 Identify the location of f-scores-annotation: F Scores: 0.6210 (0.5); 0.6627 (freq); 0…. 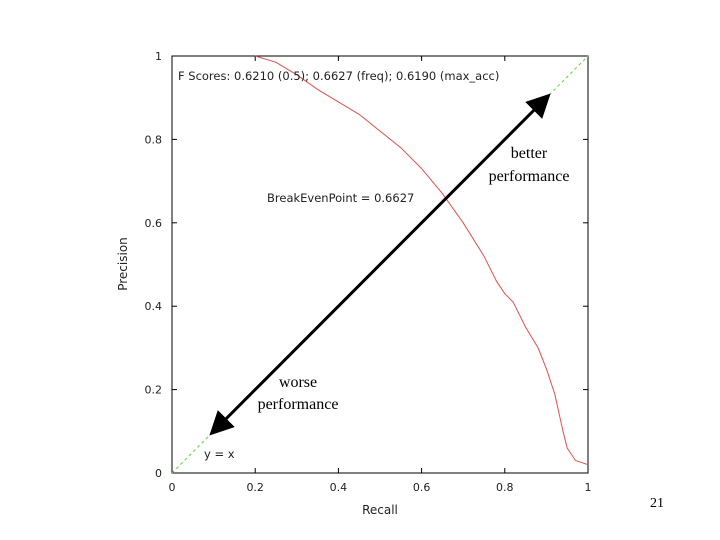
(338, 76).